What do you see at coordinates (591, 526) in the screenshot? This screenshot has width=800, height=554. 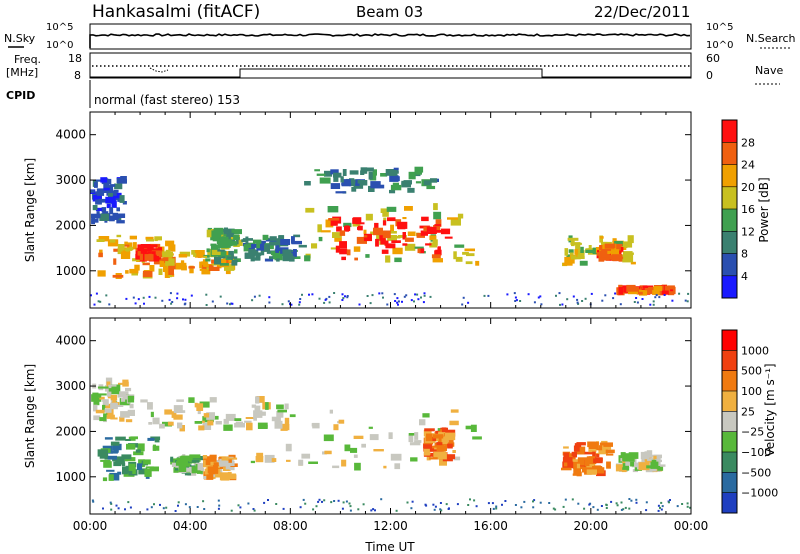 I see `x-tick-label: 20:00` at bounding box center [591, 526].